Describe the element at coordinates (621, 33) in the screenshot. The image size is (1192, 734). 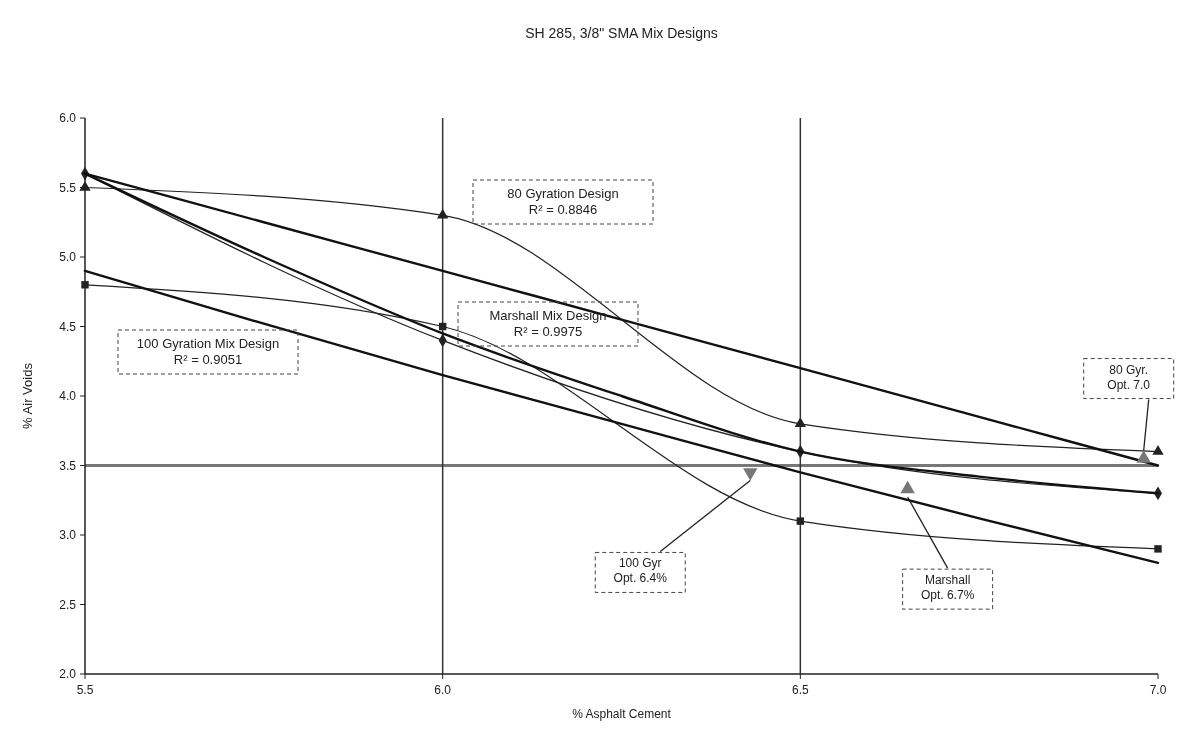
I see `chart-title: SH 285, 3/8" SMA Mix Designs` at that location.